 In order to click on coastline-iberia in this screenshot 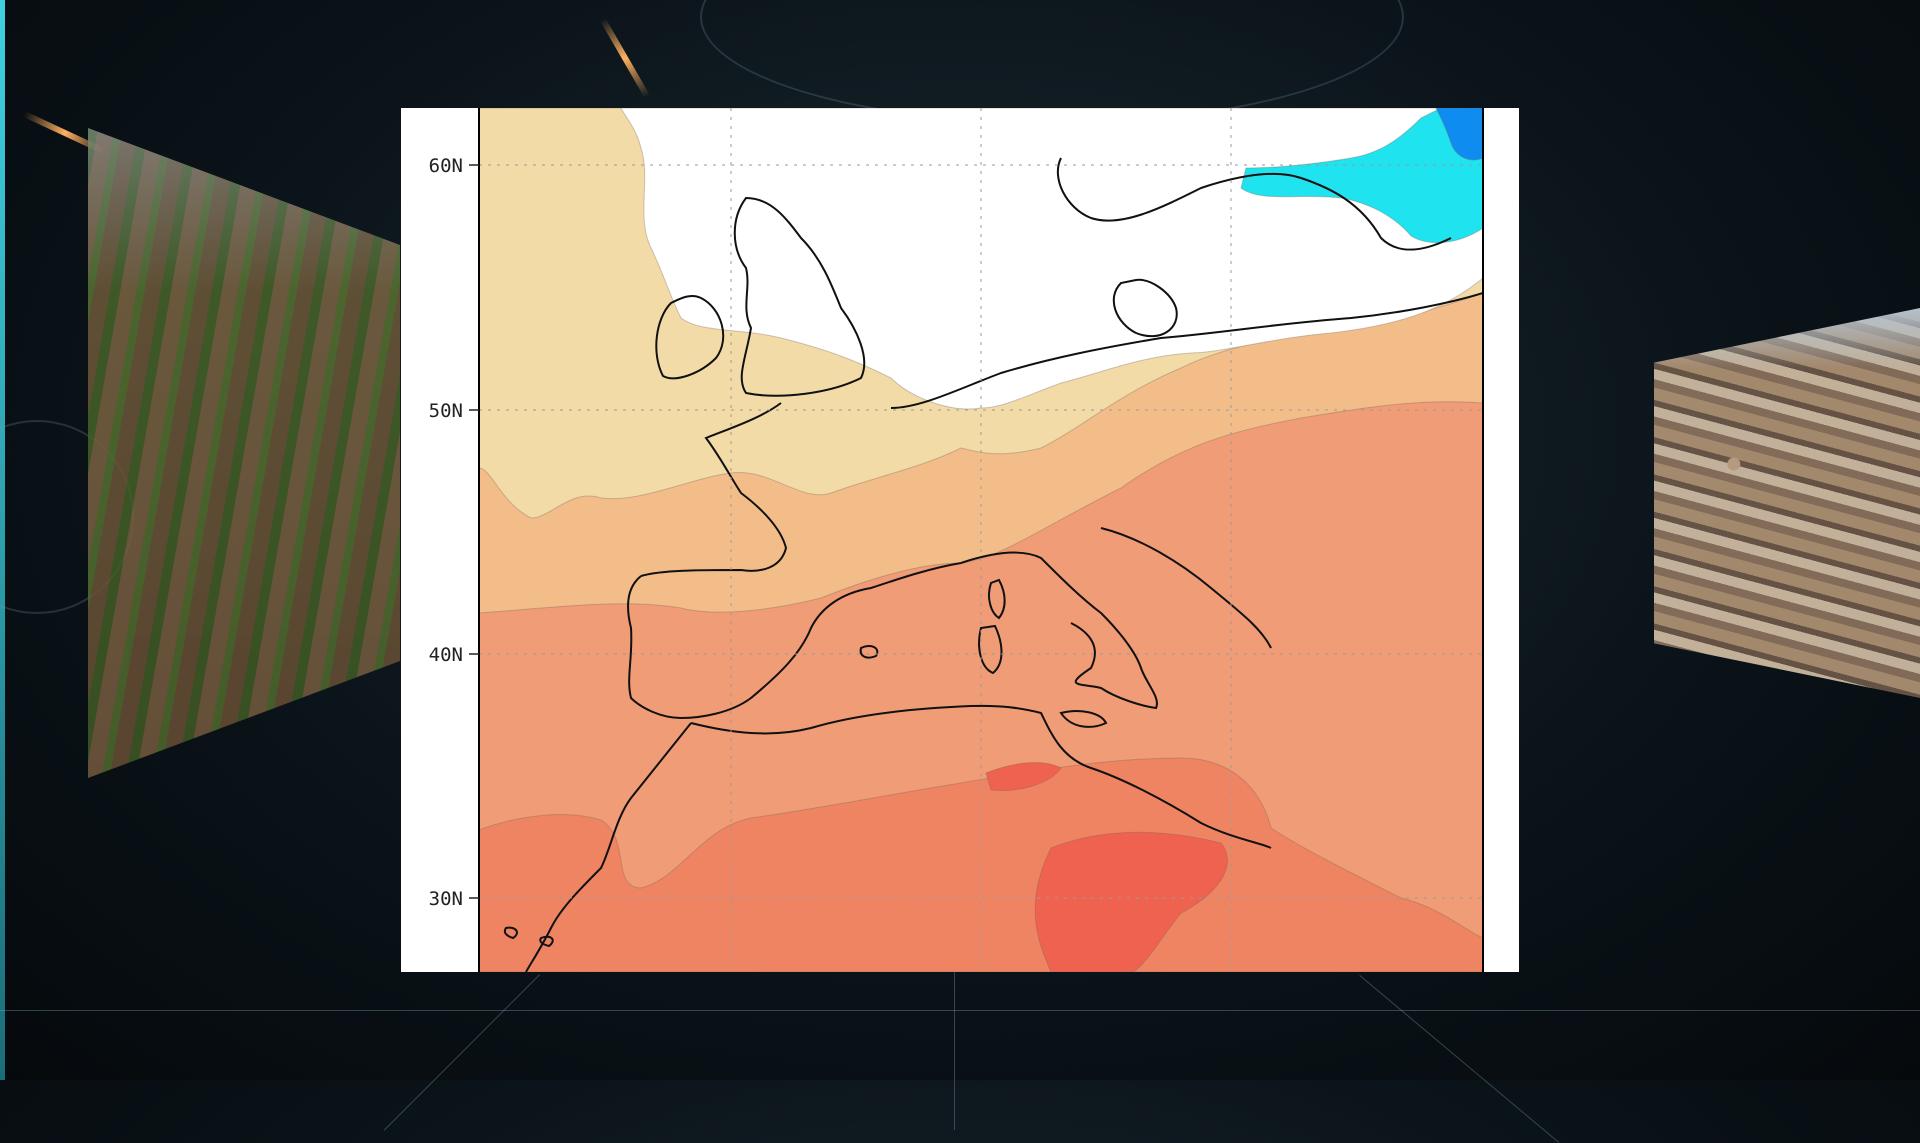, I will do `click(794, 641)`.